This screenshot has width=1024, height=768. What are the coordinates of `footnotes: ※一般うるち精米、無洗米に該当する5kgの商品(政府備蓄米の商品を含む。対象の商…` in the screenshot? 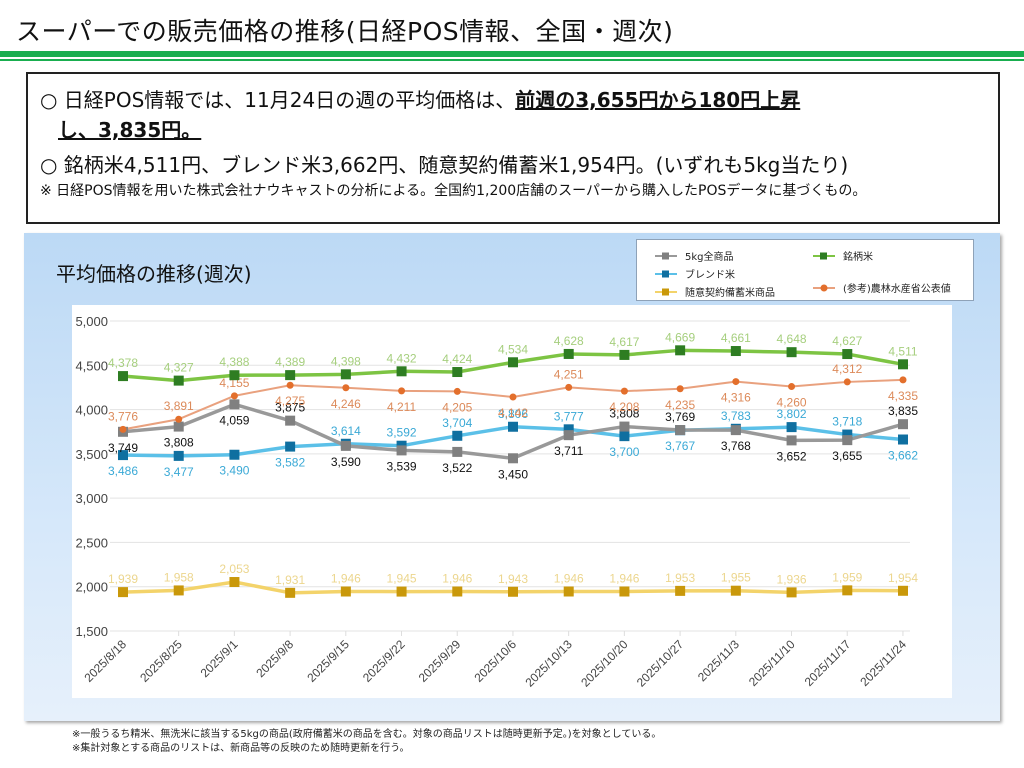 It's located at (366, 742).